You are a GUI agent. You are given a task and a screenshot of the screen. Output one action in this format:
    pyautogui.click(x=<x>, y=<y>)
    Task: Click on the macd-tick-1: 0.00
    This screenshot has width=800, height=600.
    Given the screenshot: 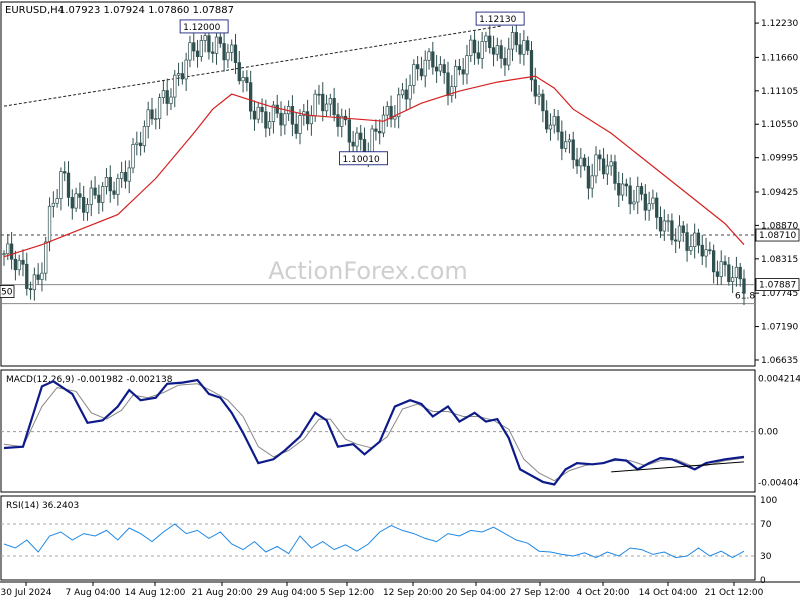 What is the action you would take?
    pyautogui.click(x=768, y=433)
    